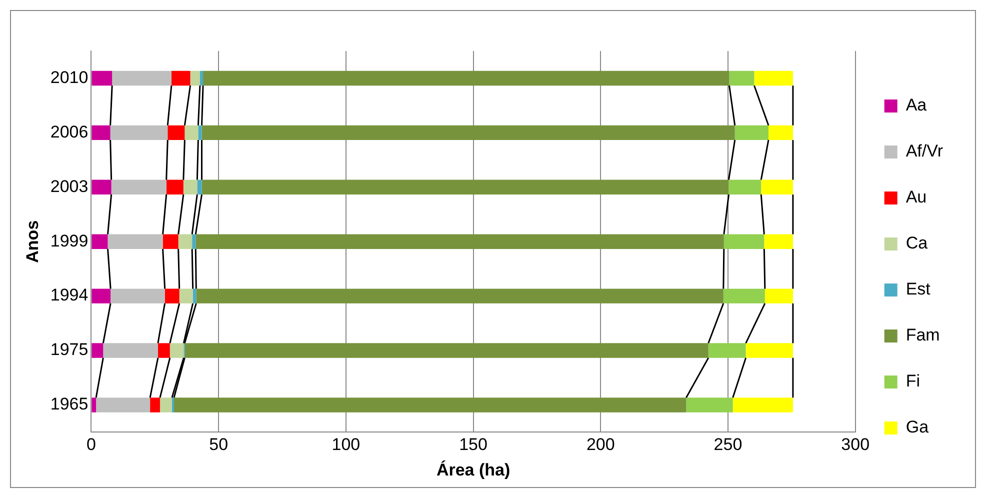 The height and width of the screenshot is (496, 984). Describe the element at coordinates (473, 469) in the screenshot. I see `x-axis-title: Área (ha)` at that location.